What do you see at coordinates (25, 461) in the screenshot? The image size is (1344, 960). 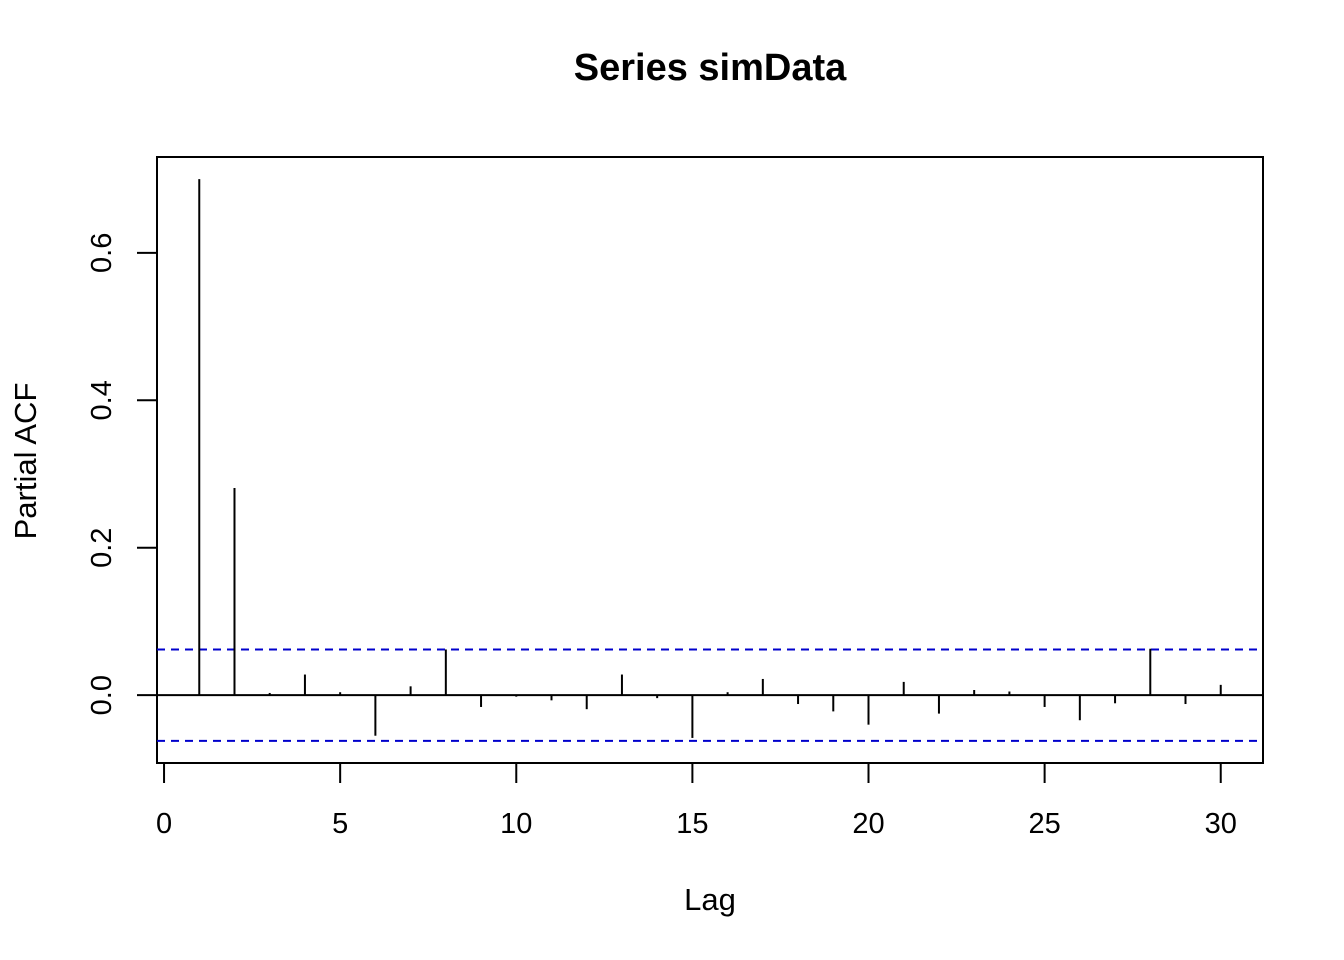 I see `y-axis-label: Partial ACF` at bounding box center [25, 461].